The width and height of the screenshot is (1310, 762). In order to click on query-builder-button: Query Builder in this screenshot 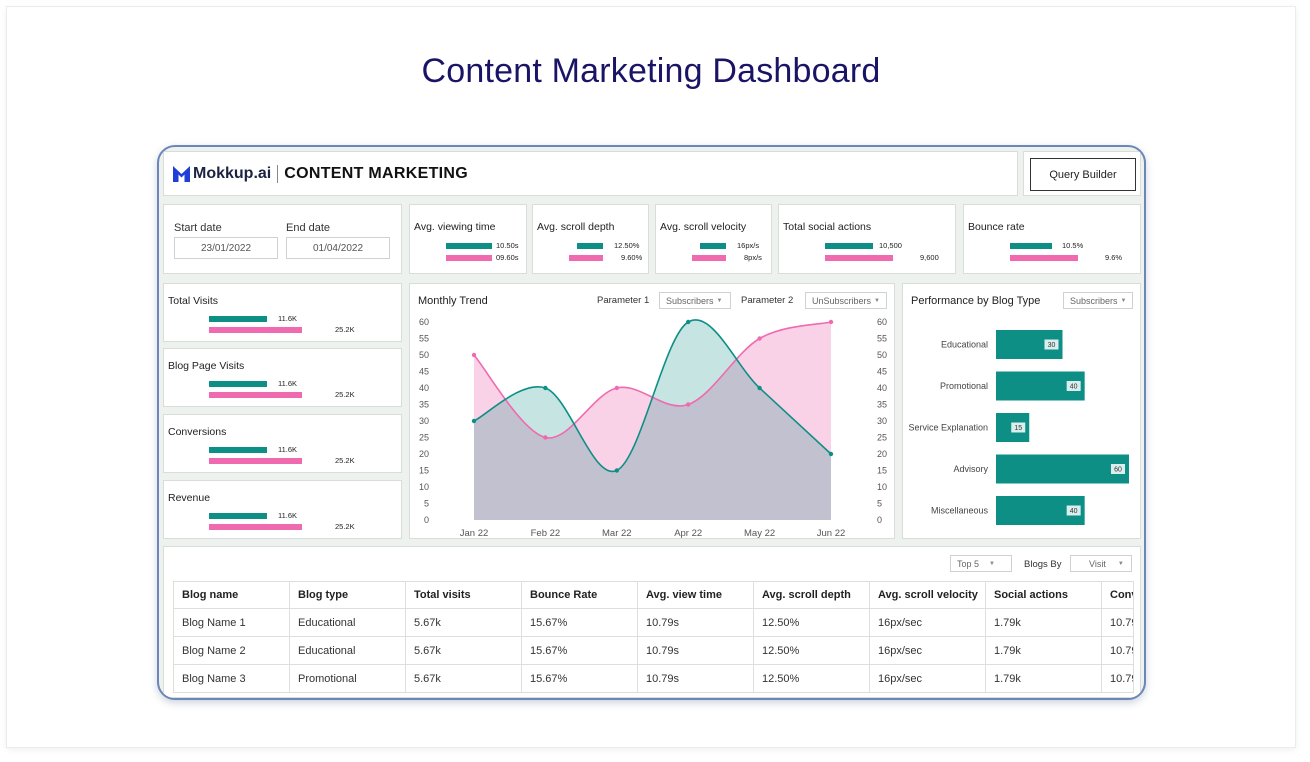, I will do `click(1083, 174)`.